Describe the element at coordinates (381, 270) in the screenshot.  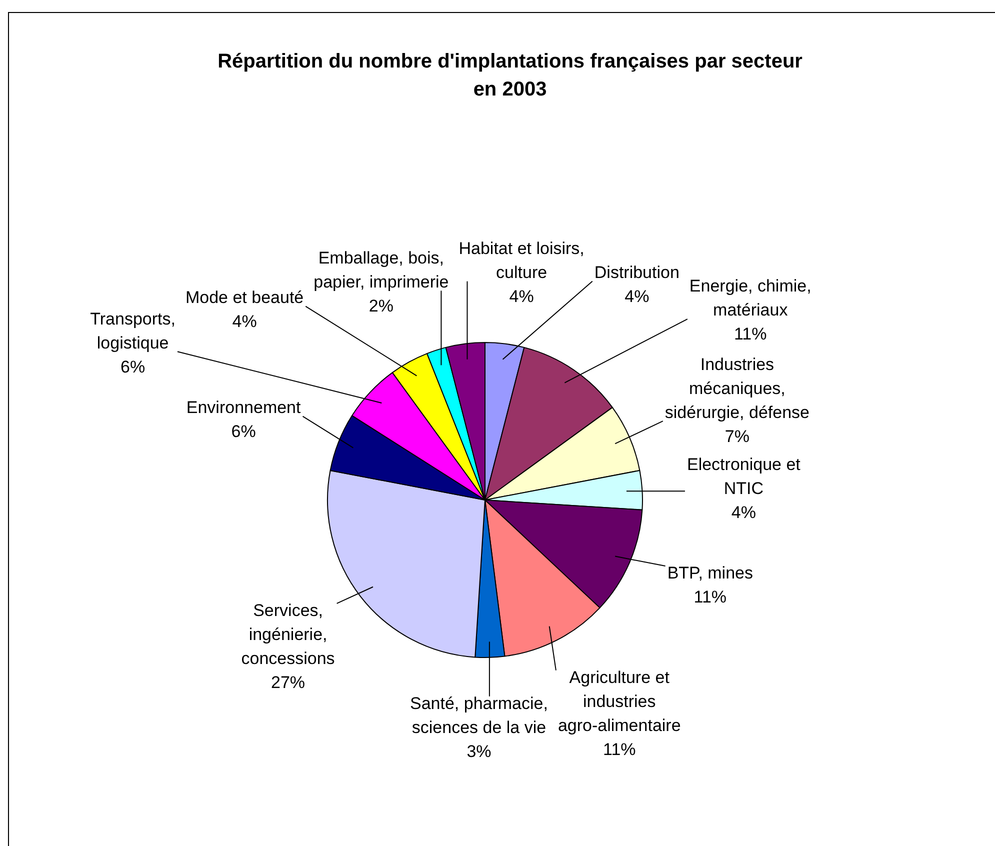
I see `slice-label: Emballage, bois, papier, imprimerie` at that location.